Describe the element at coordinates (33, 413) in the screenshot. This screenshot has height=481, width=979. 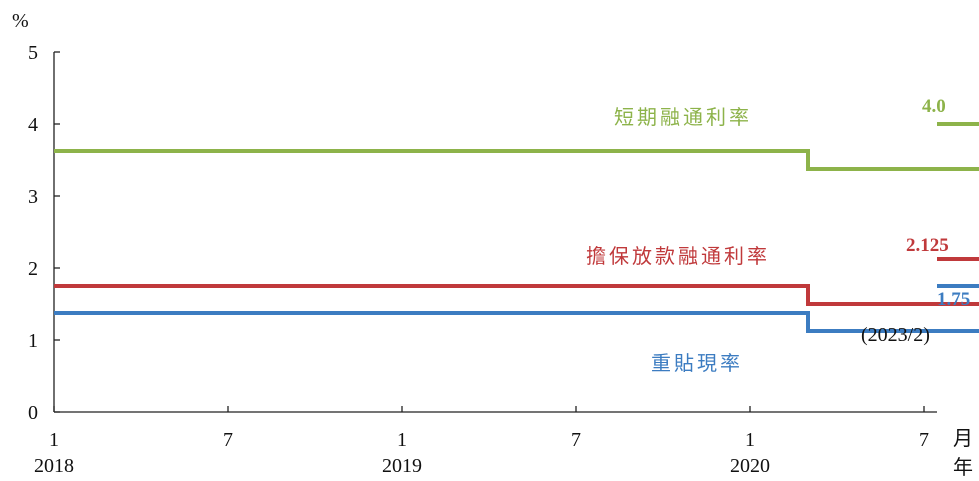
I see `y-tick-label: 0` at that location.